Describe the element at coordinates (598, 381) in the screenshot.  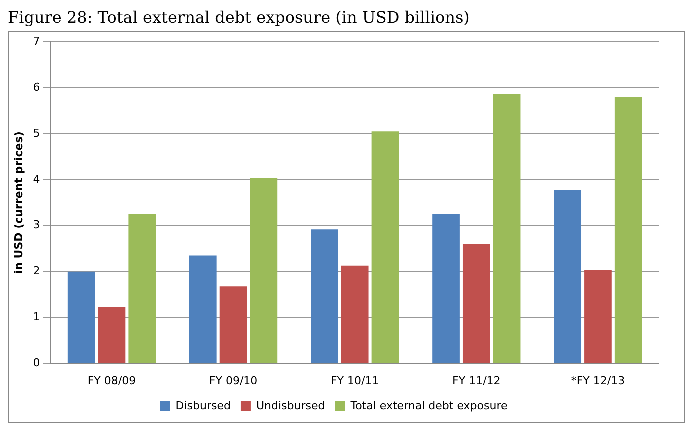
I see `x-tick-label: *FY 12/13` at that location.